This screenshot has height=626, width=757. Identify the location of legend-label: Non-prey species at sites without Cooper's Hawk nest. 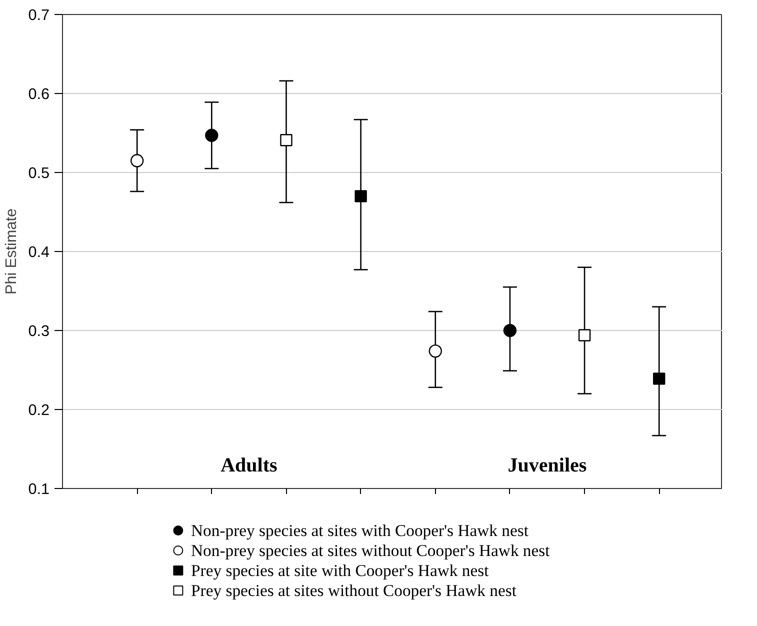
(370, 550).